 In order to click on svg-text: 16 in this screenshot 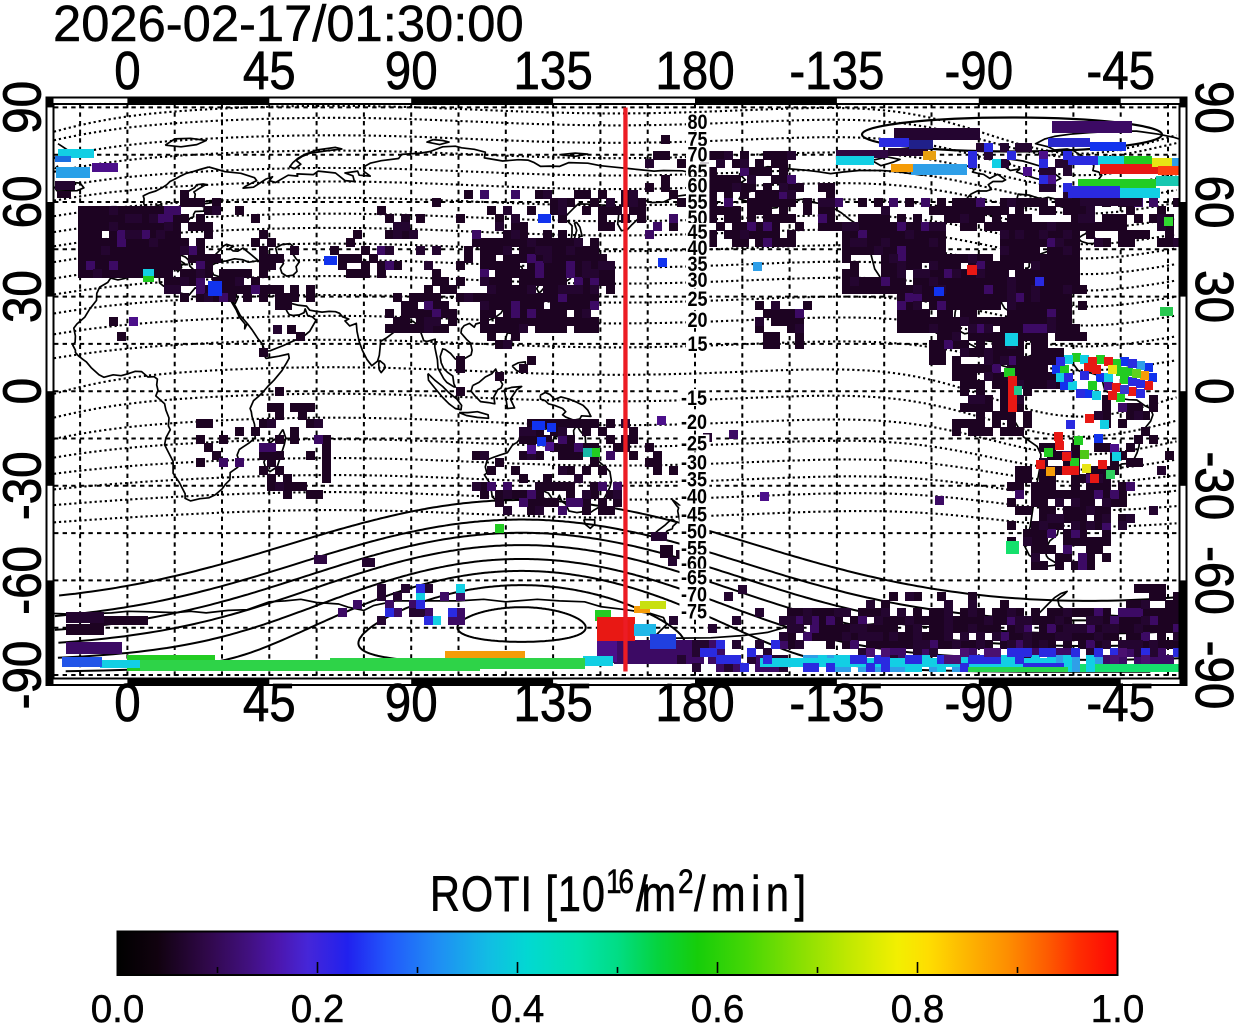, I will do `click(620, 881)`.